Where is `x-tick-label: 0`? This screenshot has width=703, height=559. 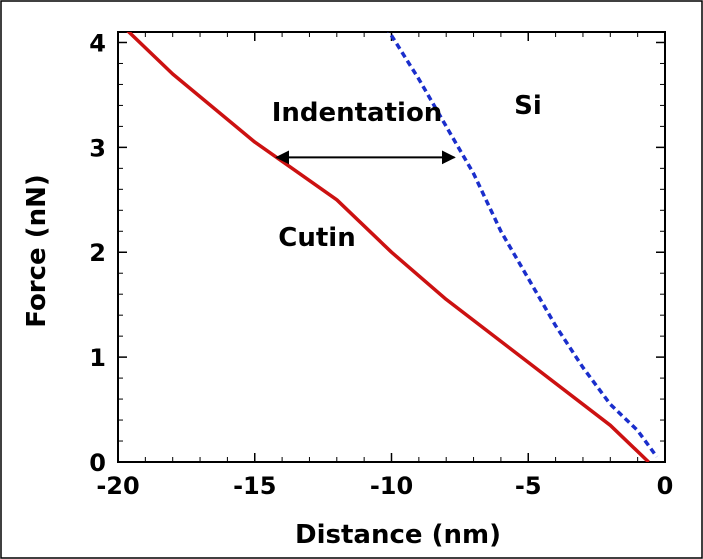 x-tick-label: 0 is located at coordinates (665, 486).